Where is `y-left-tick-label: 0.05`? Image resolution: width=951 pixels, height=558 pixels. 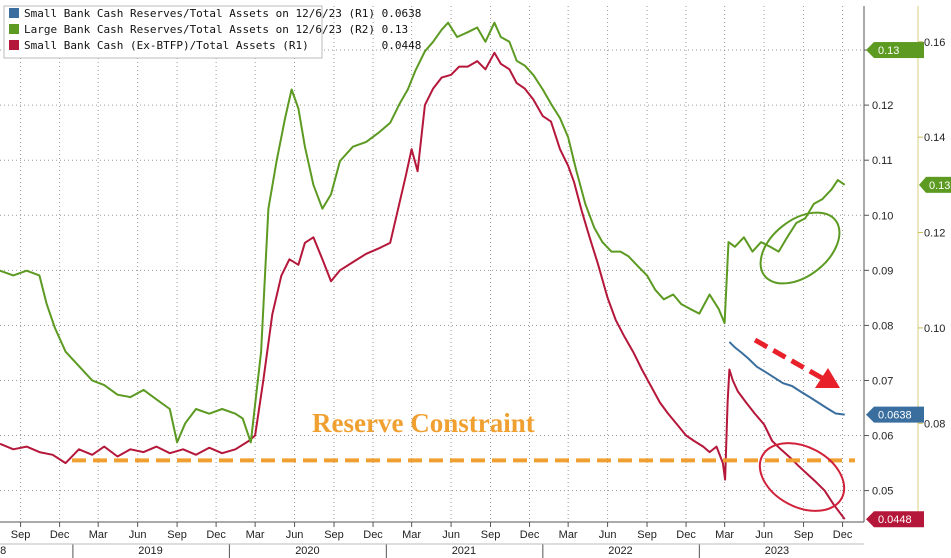 y-left-tick-label: 0.05 is located at coordinates (882, 492).